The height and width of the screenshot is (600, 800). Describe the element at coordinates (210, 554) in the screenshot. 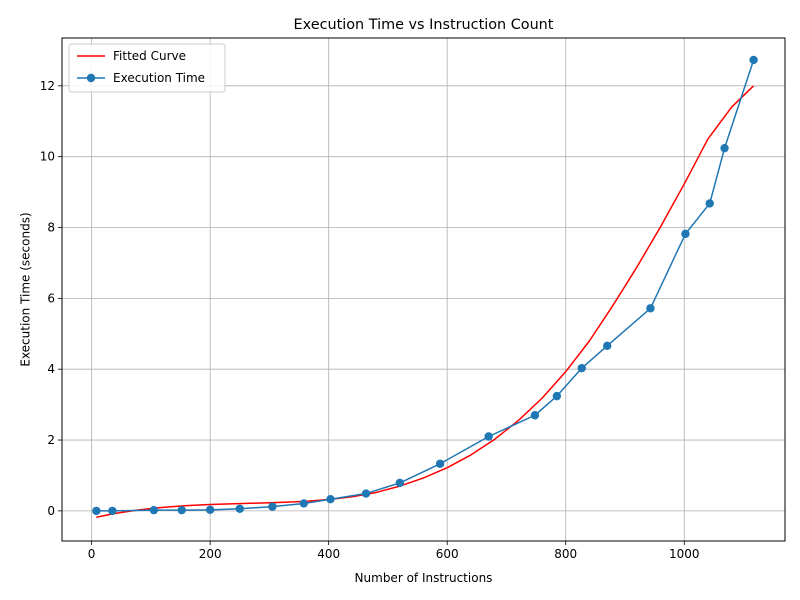

I see `x-tick-label: 200` at that location.